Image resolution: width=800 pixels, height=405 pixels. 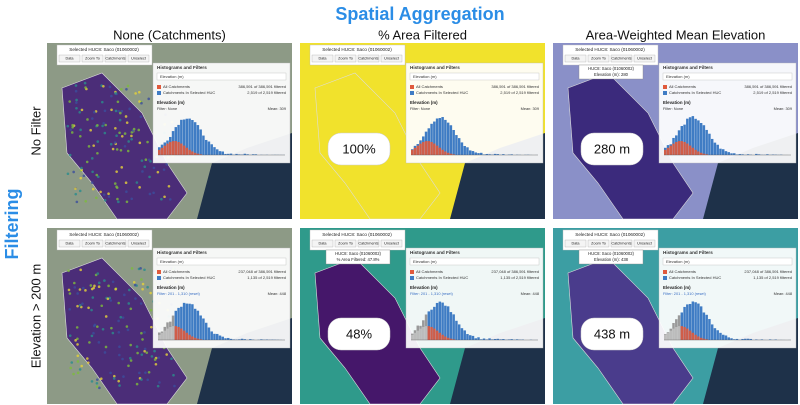 I want to click on value-badge-text: 100%, so click(x=359, y=148).